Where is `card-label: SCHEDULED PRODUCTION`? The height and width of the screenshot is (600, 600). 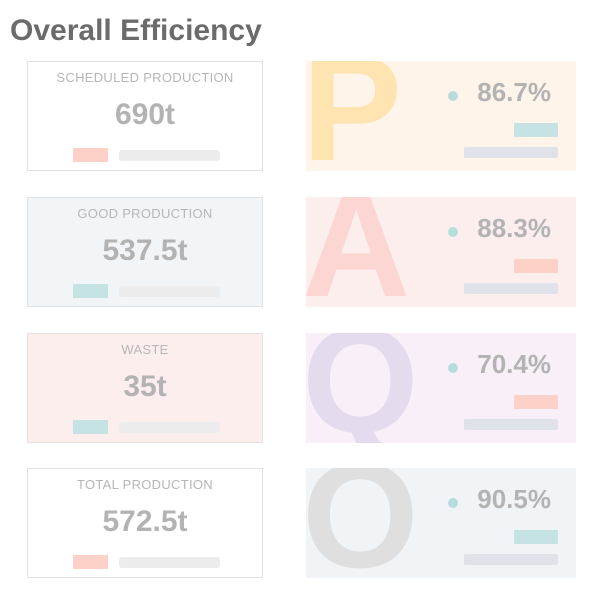
card-label: SCHEDULED PRODUCTION is located at coordinates (145, 77).